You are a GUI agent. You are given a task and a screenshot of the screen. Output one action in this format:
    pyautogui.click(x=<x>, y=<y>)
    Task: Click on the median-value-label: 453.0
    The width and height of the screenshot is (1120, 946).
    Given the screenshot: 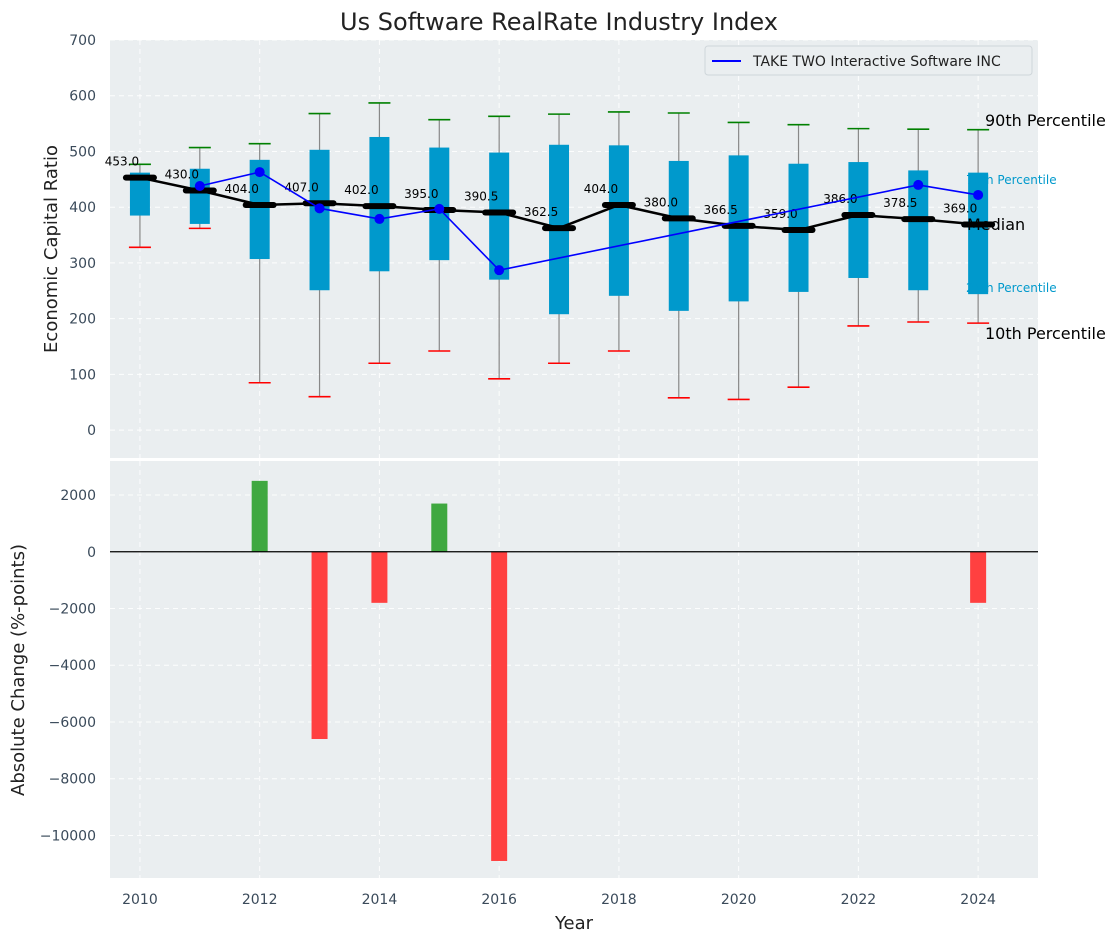 What is the action you would take?
    pyautogui.click(x=122, y=162)
    